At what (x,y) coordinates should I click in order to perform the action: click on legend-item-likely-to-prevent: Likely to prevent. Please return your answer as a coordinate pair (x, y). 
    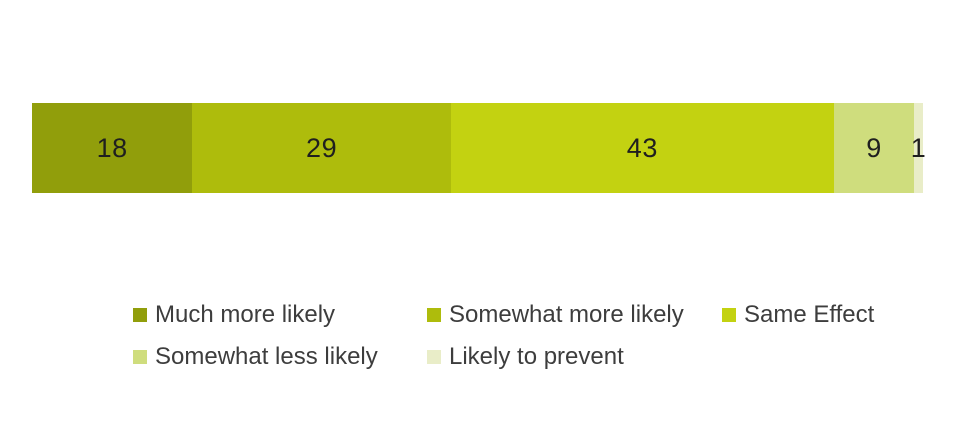
    Looking at the image, I should click on (525, 357).